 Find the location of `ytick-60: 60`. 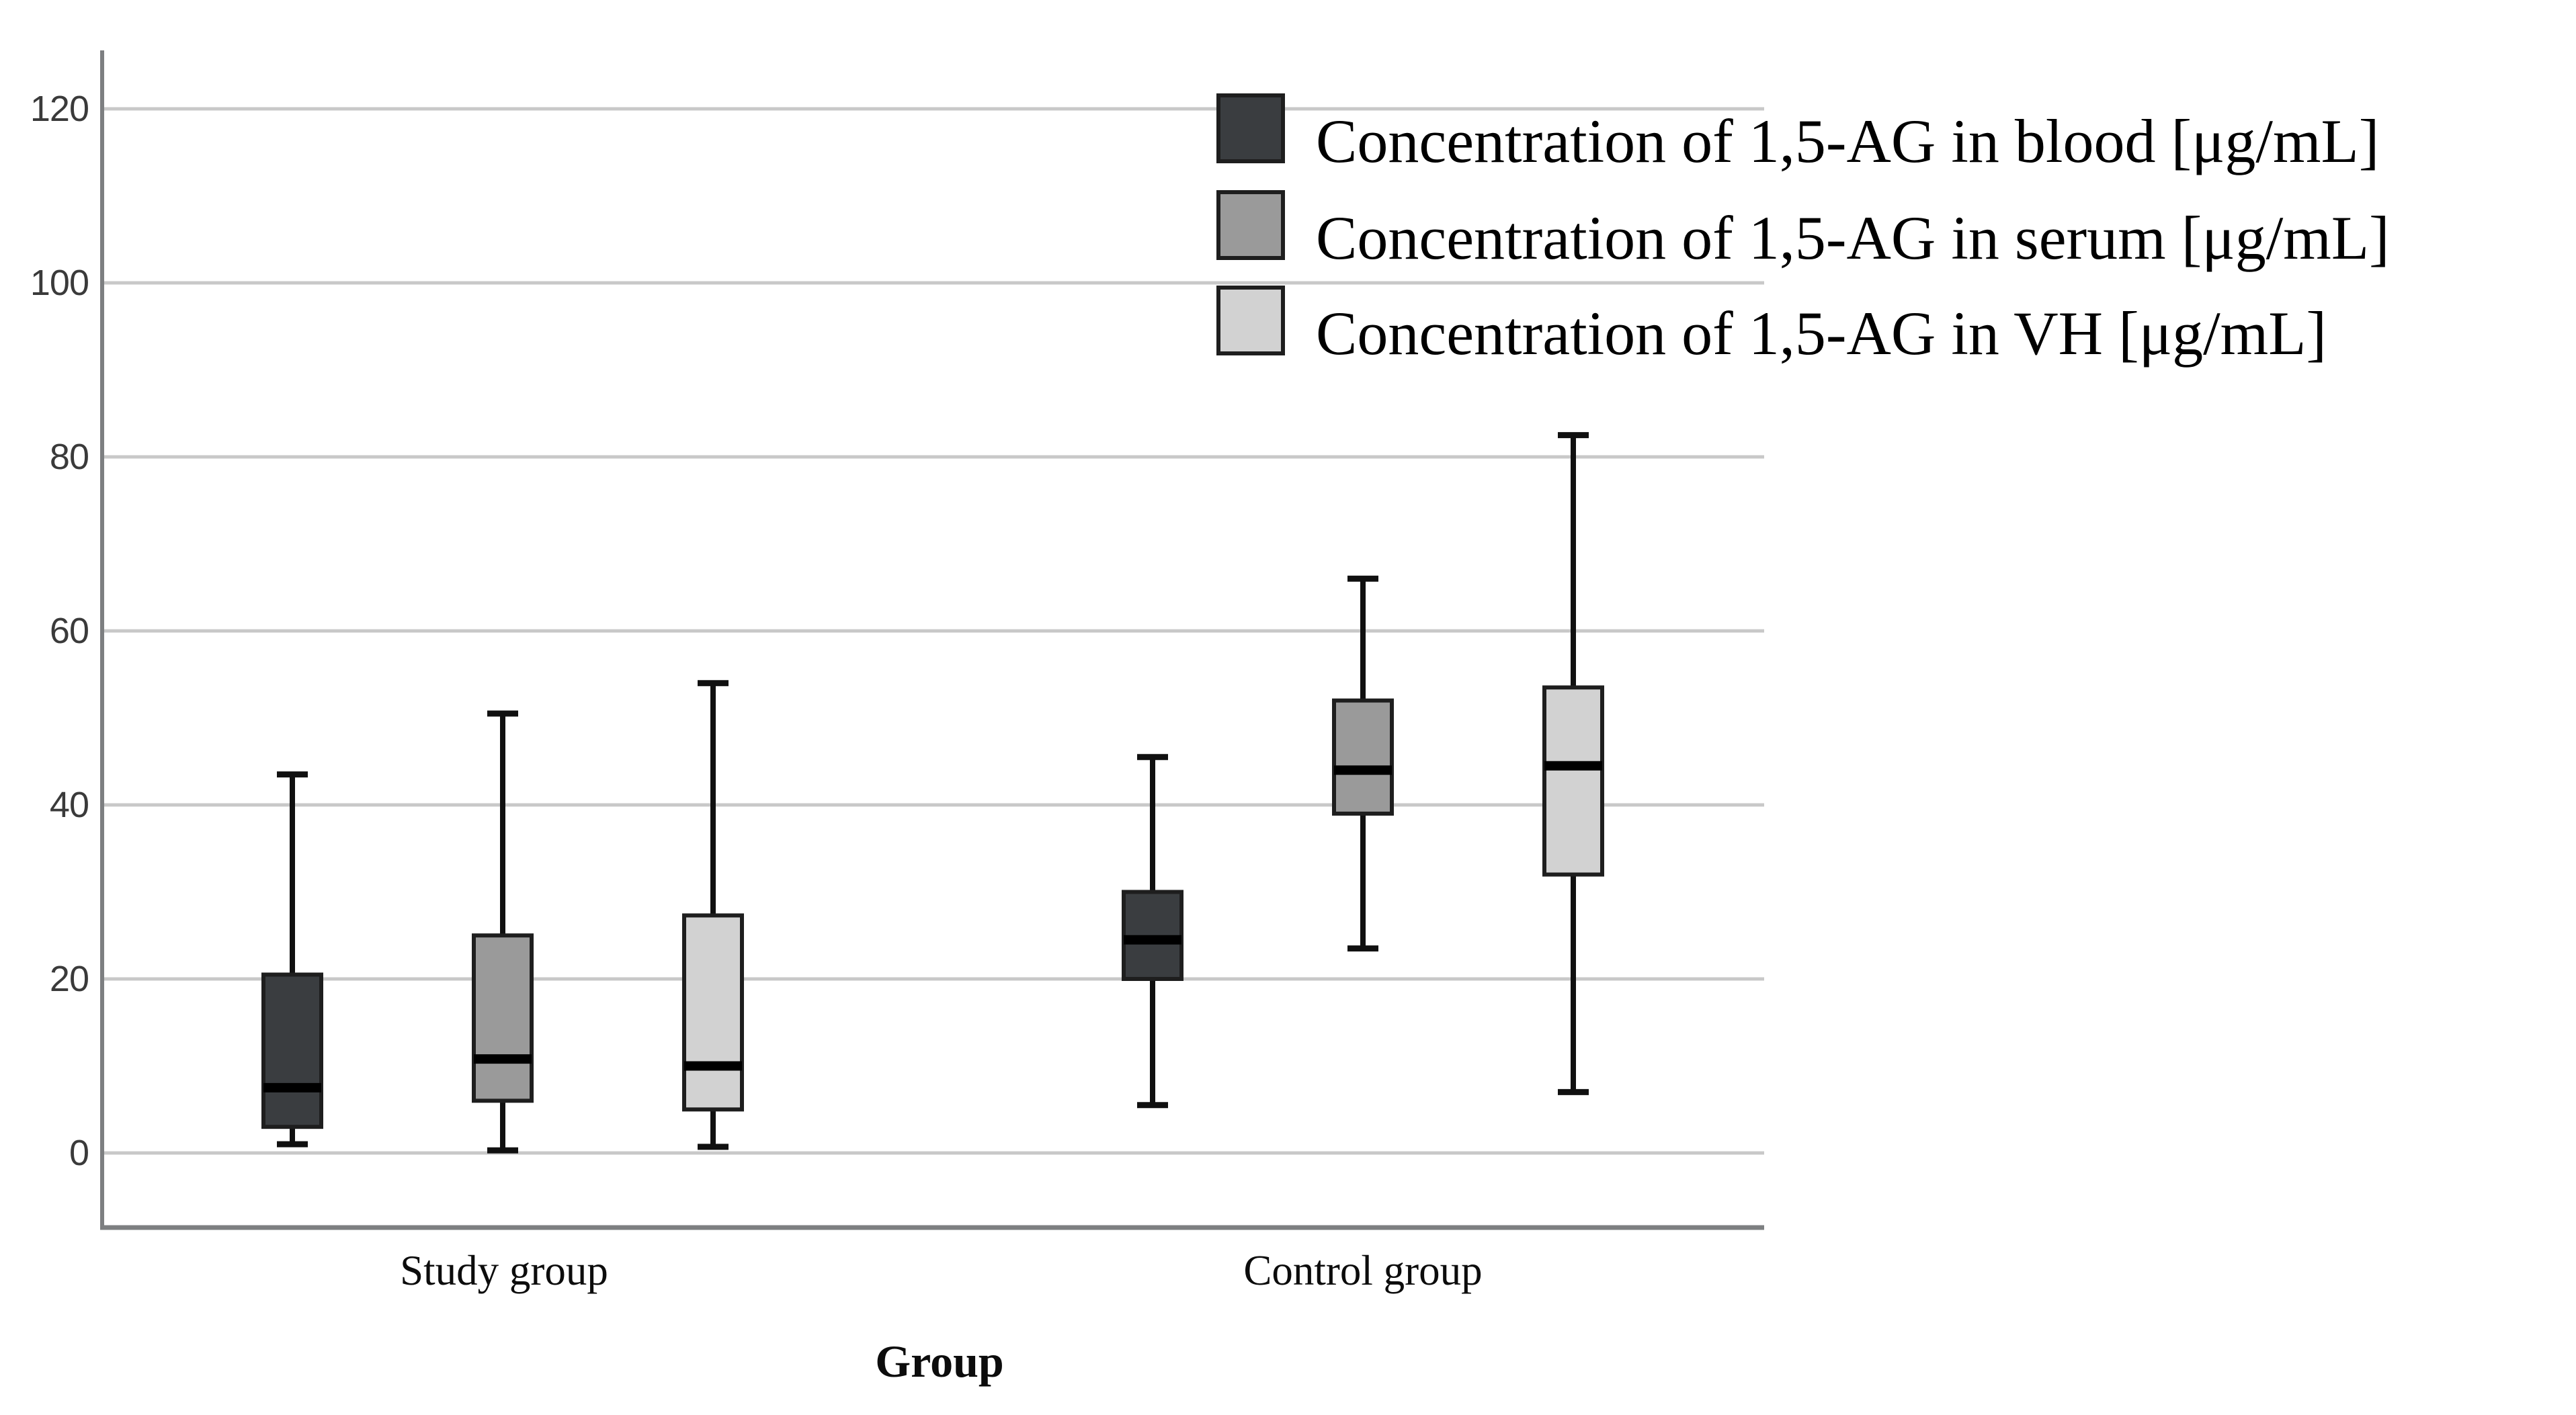

ytick-60: 60 is located at coordinates (69, 631).